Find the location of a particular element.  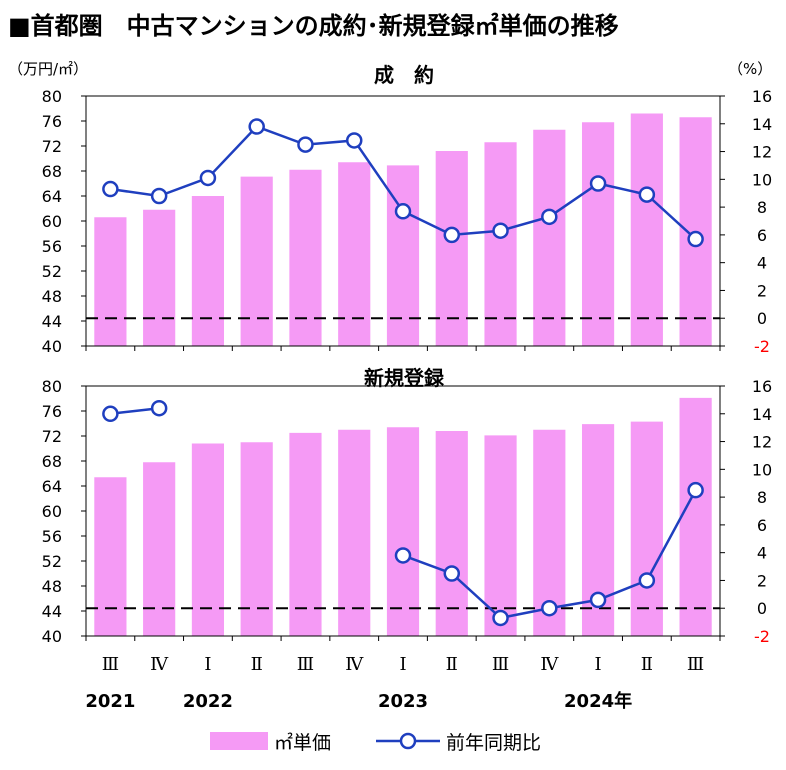

legend-line-label: 前年同期比 is located at coordinates (494, 742).